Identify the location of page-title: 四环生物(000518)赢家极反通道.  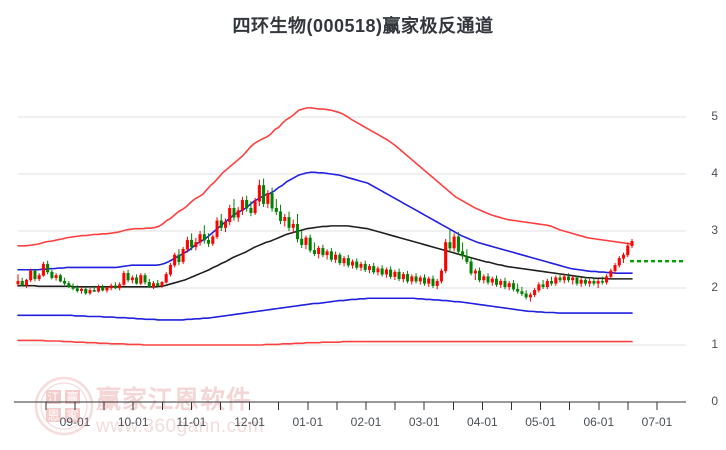
(363, 26).